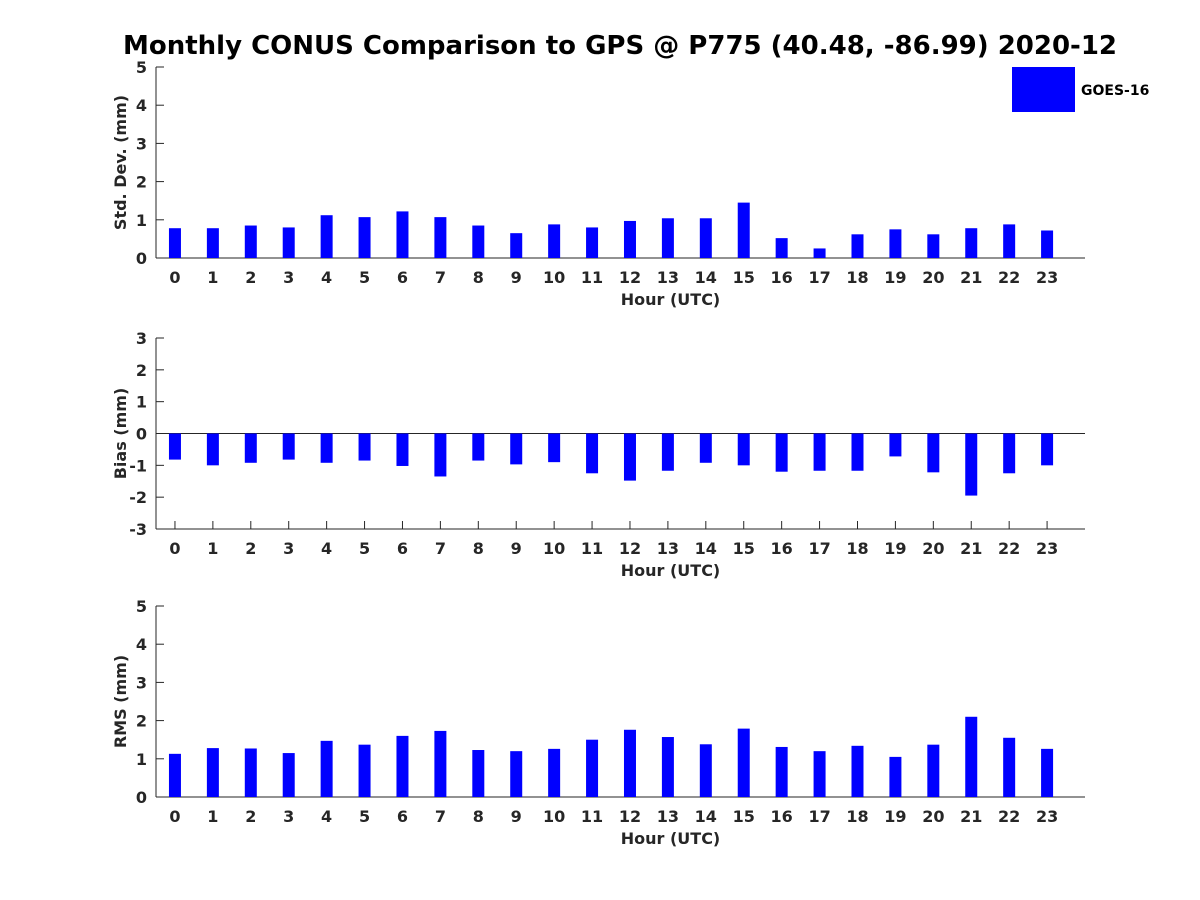 The height and width of the screenshot is (900, 1200). I want to click on y-tick-label: 3, so click(141, 682).